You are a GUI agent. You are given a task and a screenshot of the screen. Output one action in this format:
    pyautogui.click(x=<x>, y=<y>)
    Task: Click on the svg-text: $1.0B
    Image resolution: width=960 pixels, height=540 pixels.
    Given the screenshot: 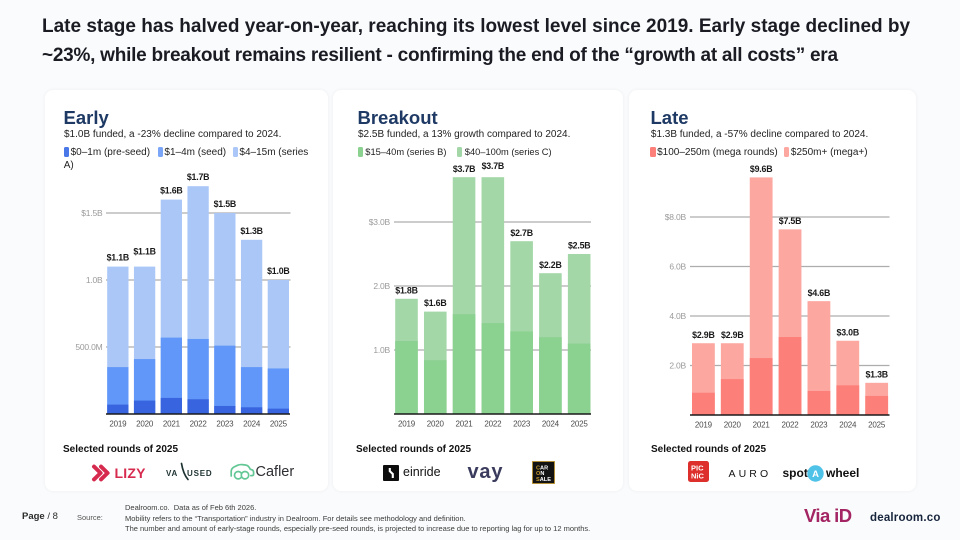 What is the action you would take?
    pyautogui.click(x=278, y=271)
    